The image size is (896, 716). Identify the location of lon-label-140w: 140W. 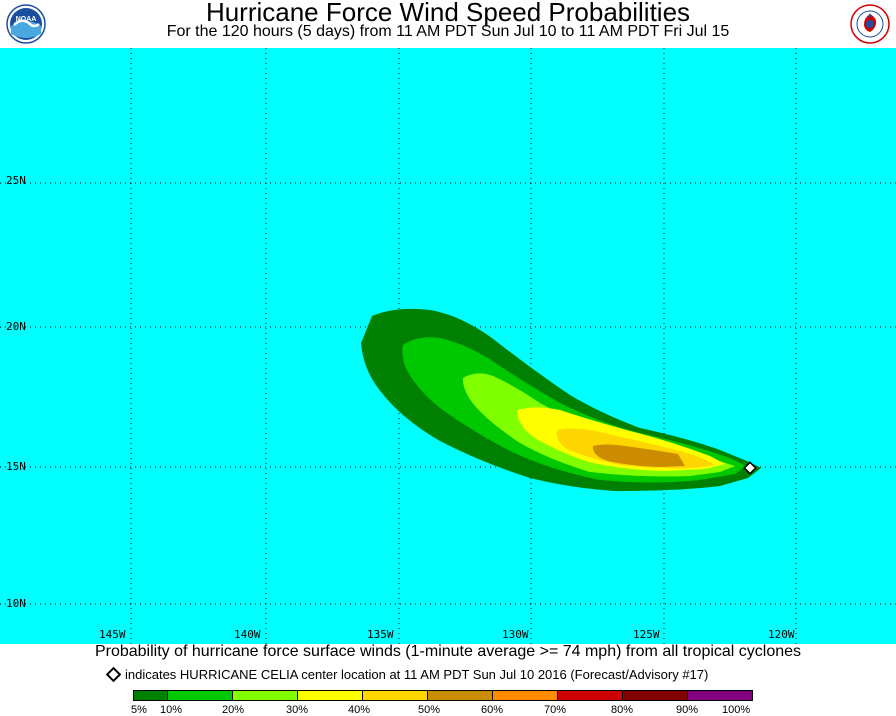
(247, 634).